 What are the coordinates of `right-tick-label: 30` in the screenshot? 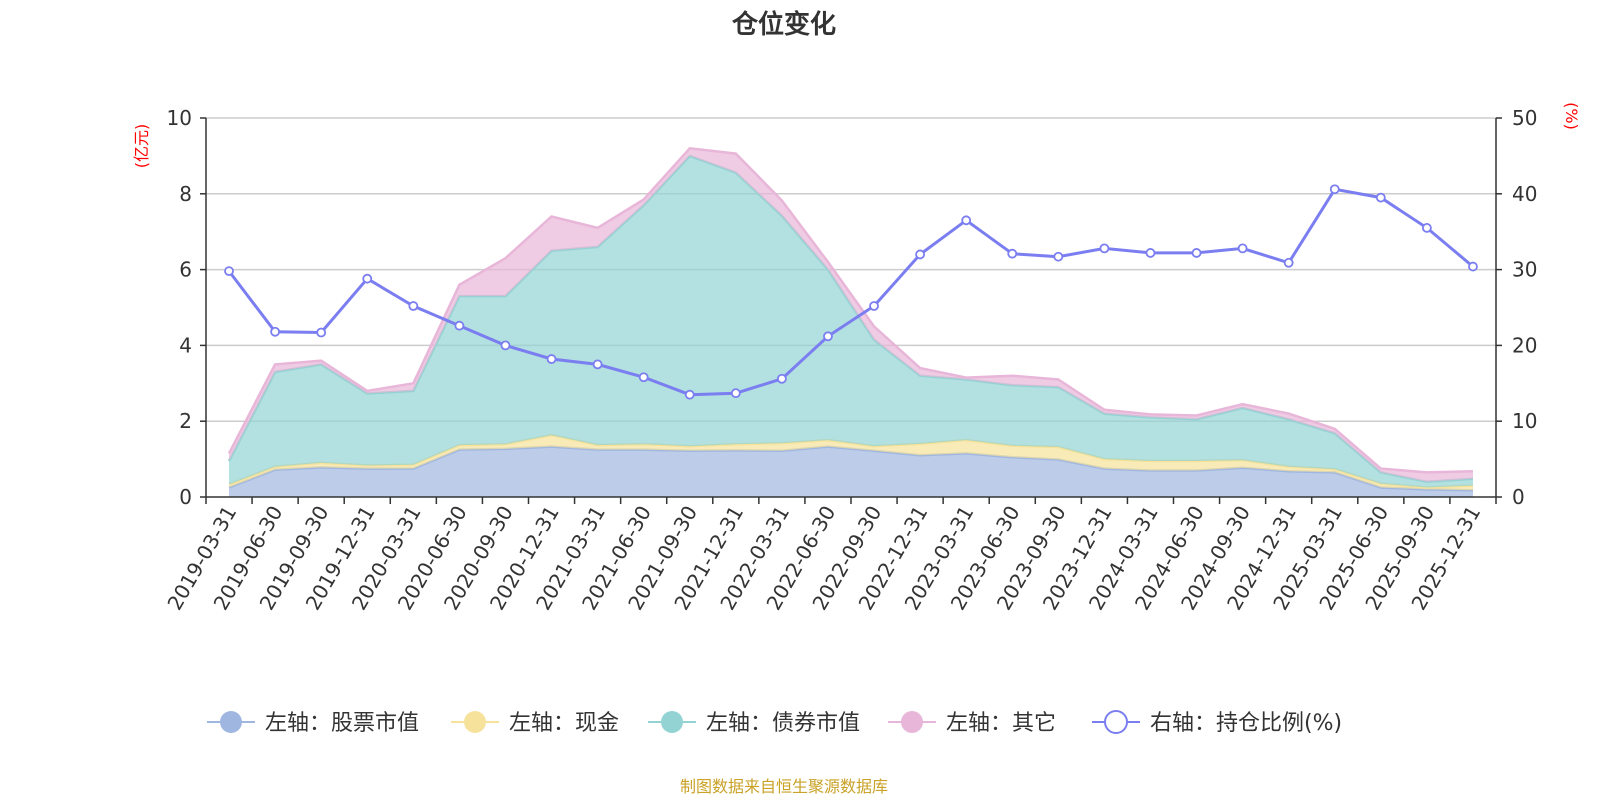 It's located at (1524, 270).